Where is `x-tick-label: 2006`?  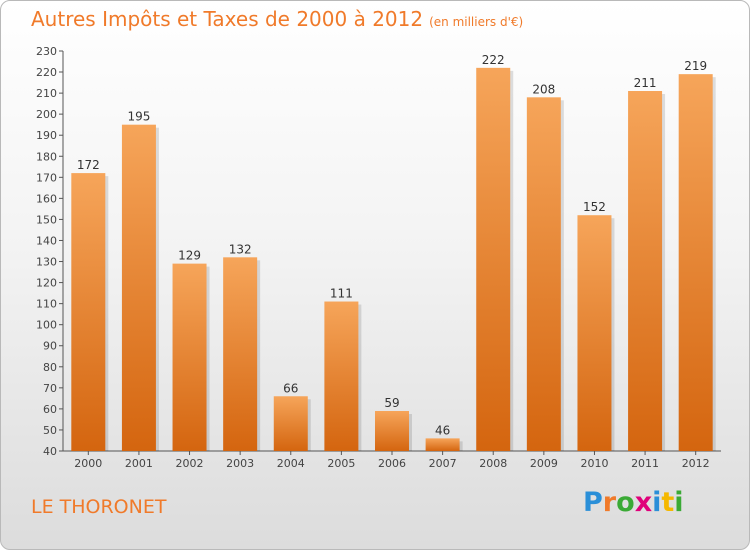
x-tick-label: 2006 is located at coordinates (392, 463).